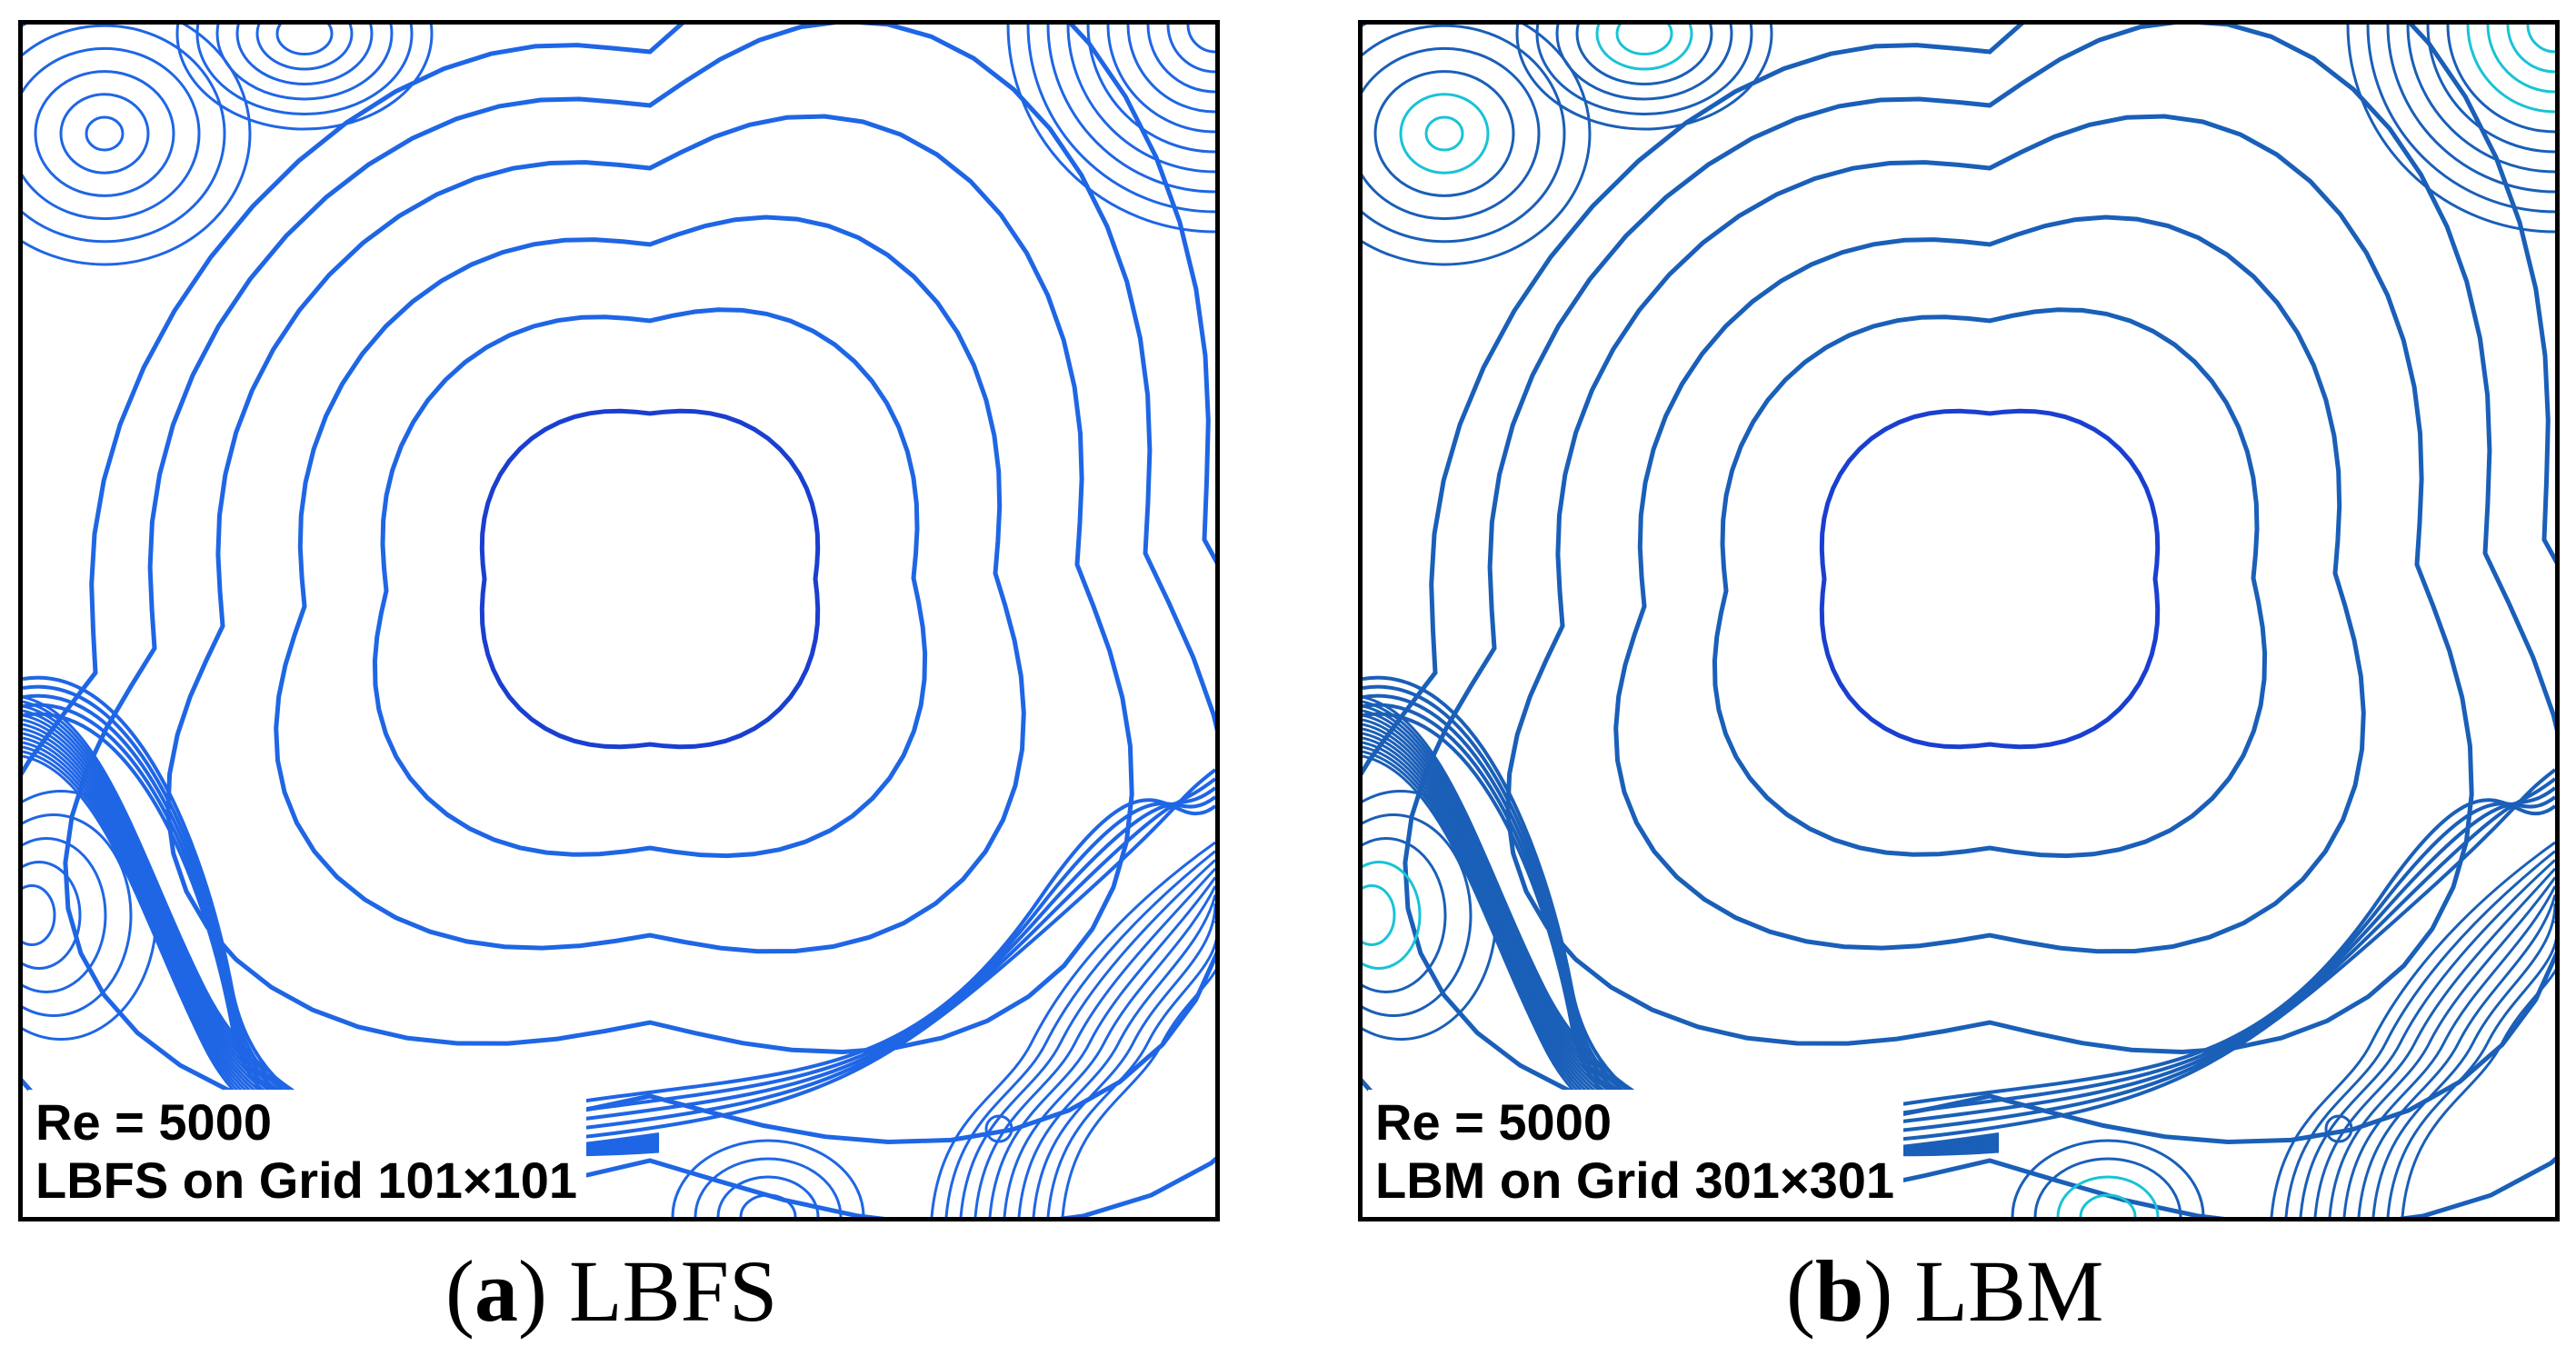 The image size is (2576, 1356). I want to click on lbfs-grid-label: LBFS on Grid 101×101, so click(306, 1181).